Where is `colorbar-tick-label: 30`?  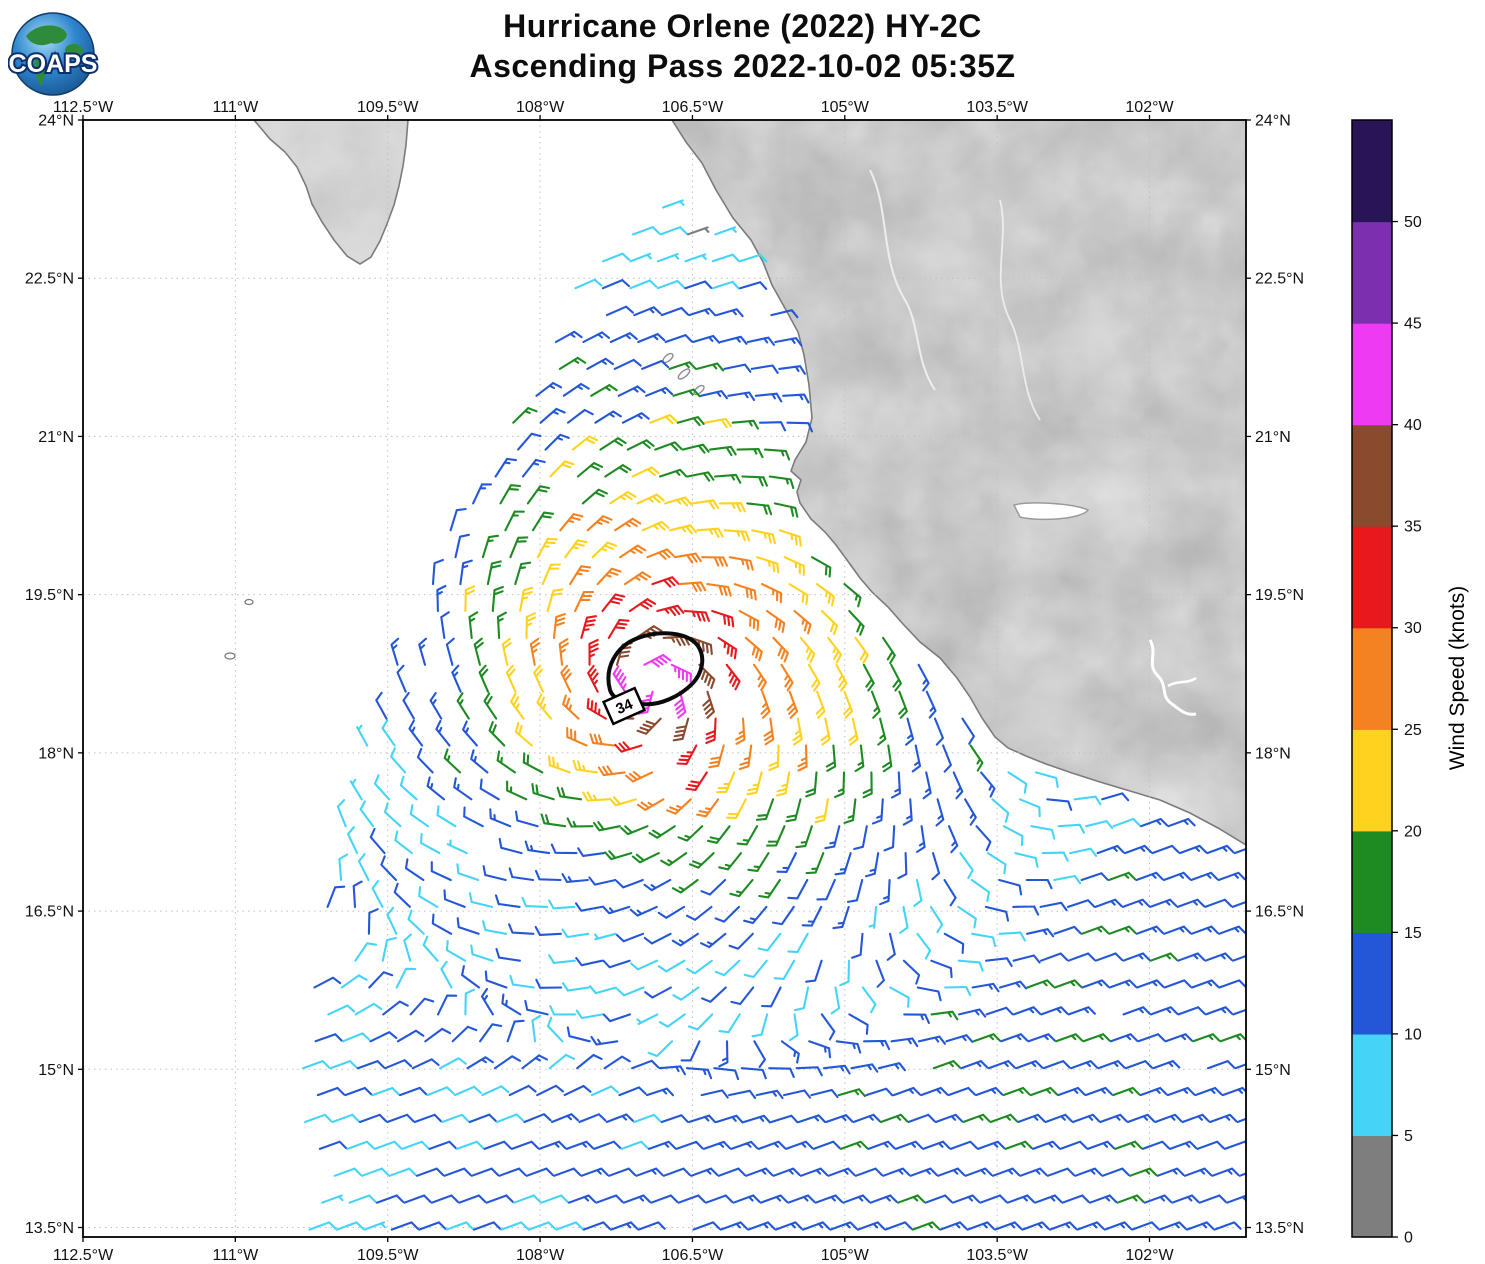 colorbar-tick-label: 30 is located at coordinates (1413, 628).